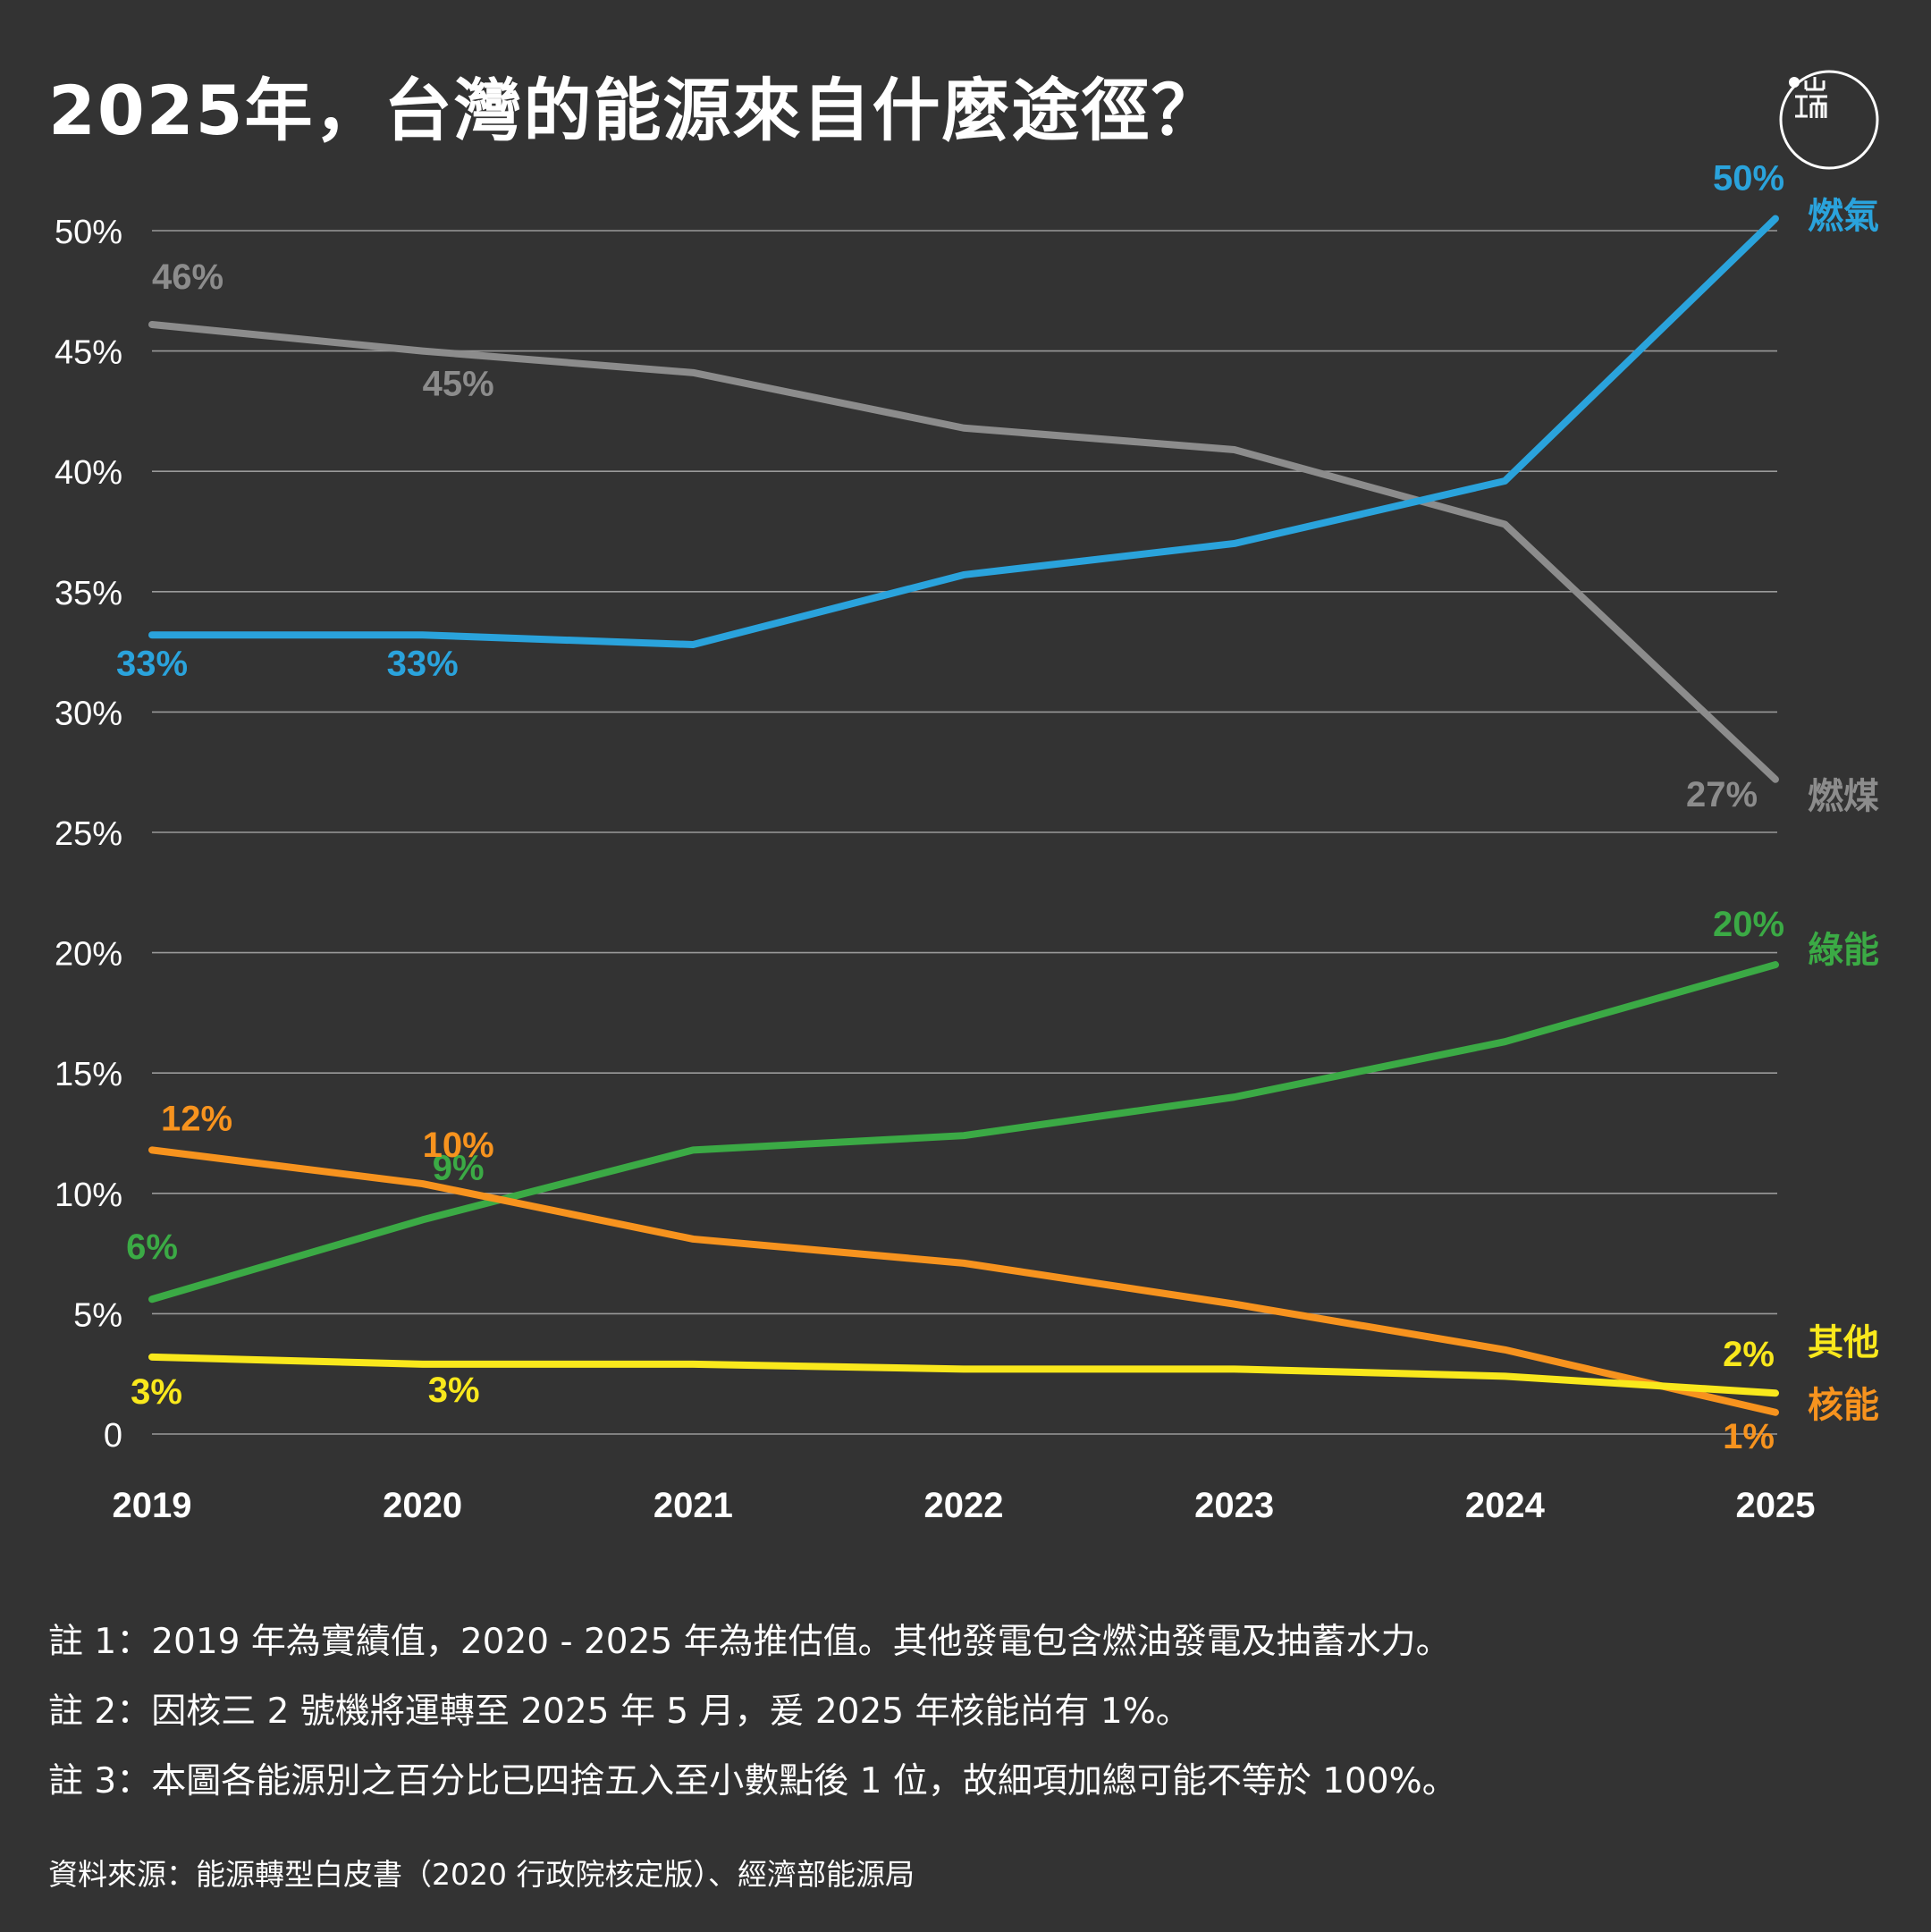  I want to click on x-tick-label: 2021, so click(693, 1505).